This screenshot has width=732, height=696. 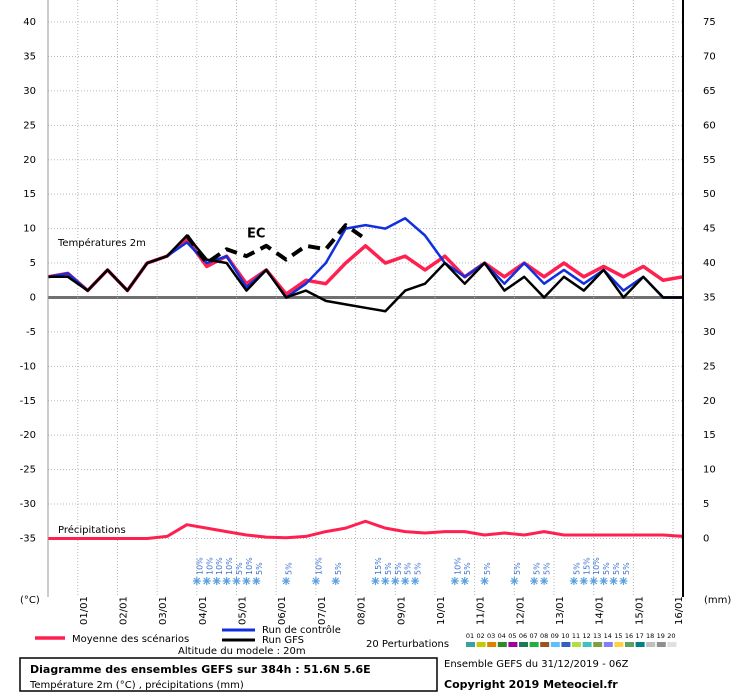 I want to click on precip-label: Précipitations, so click(x=92, y=530).